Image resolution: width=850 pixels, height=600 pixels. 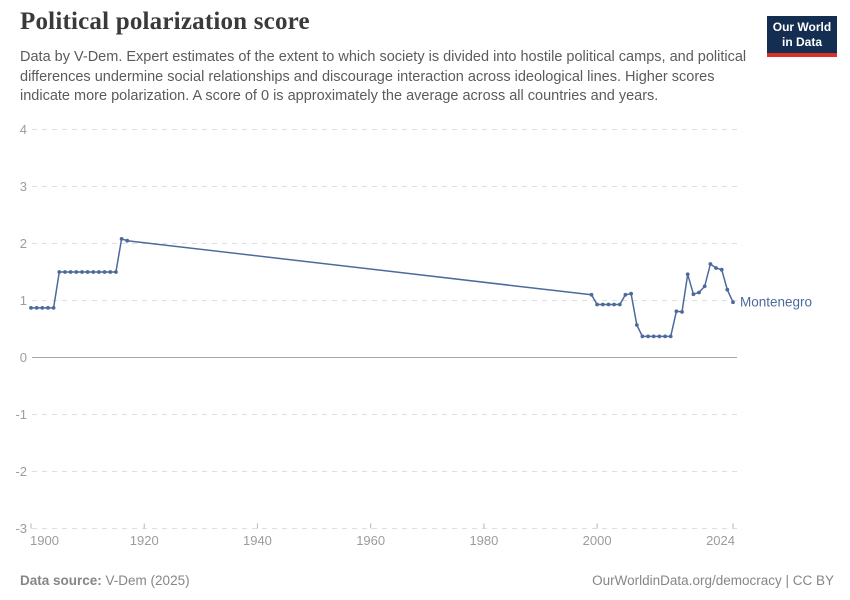 What do you see at coordinates (21, 528) in the screenshot?
I see `y-tick-label: -3` at bounding box center [21, 528].